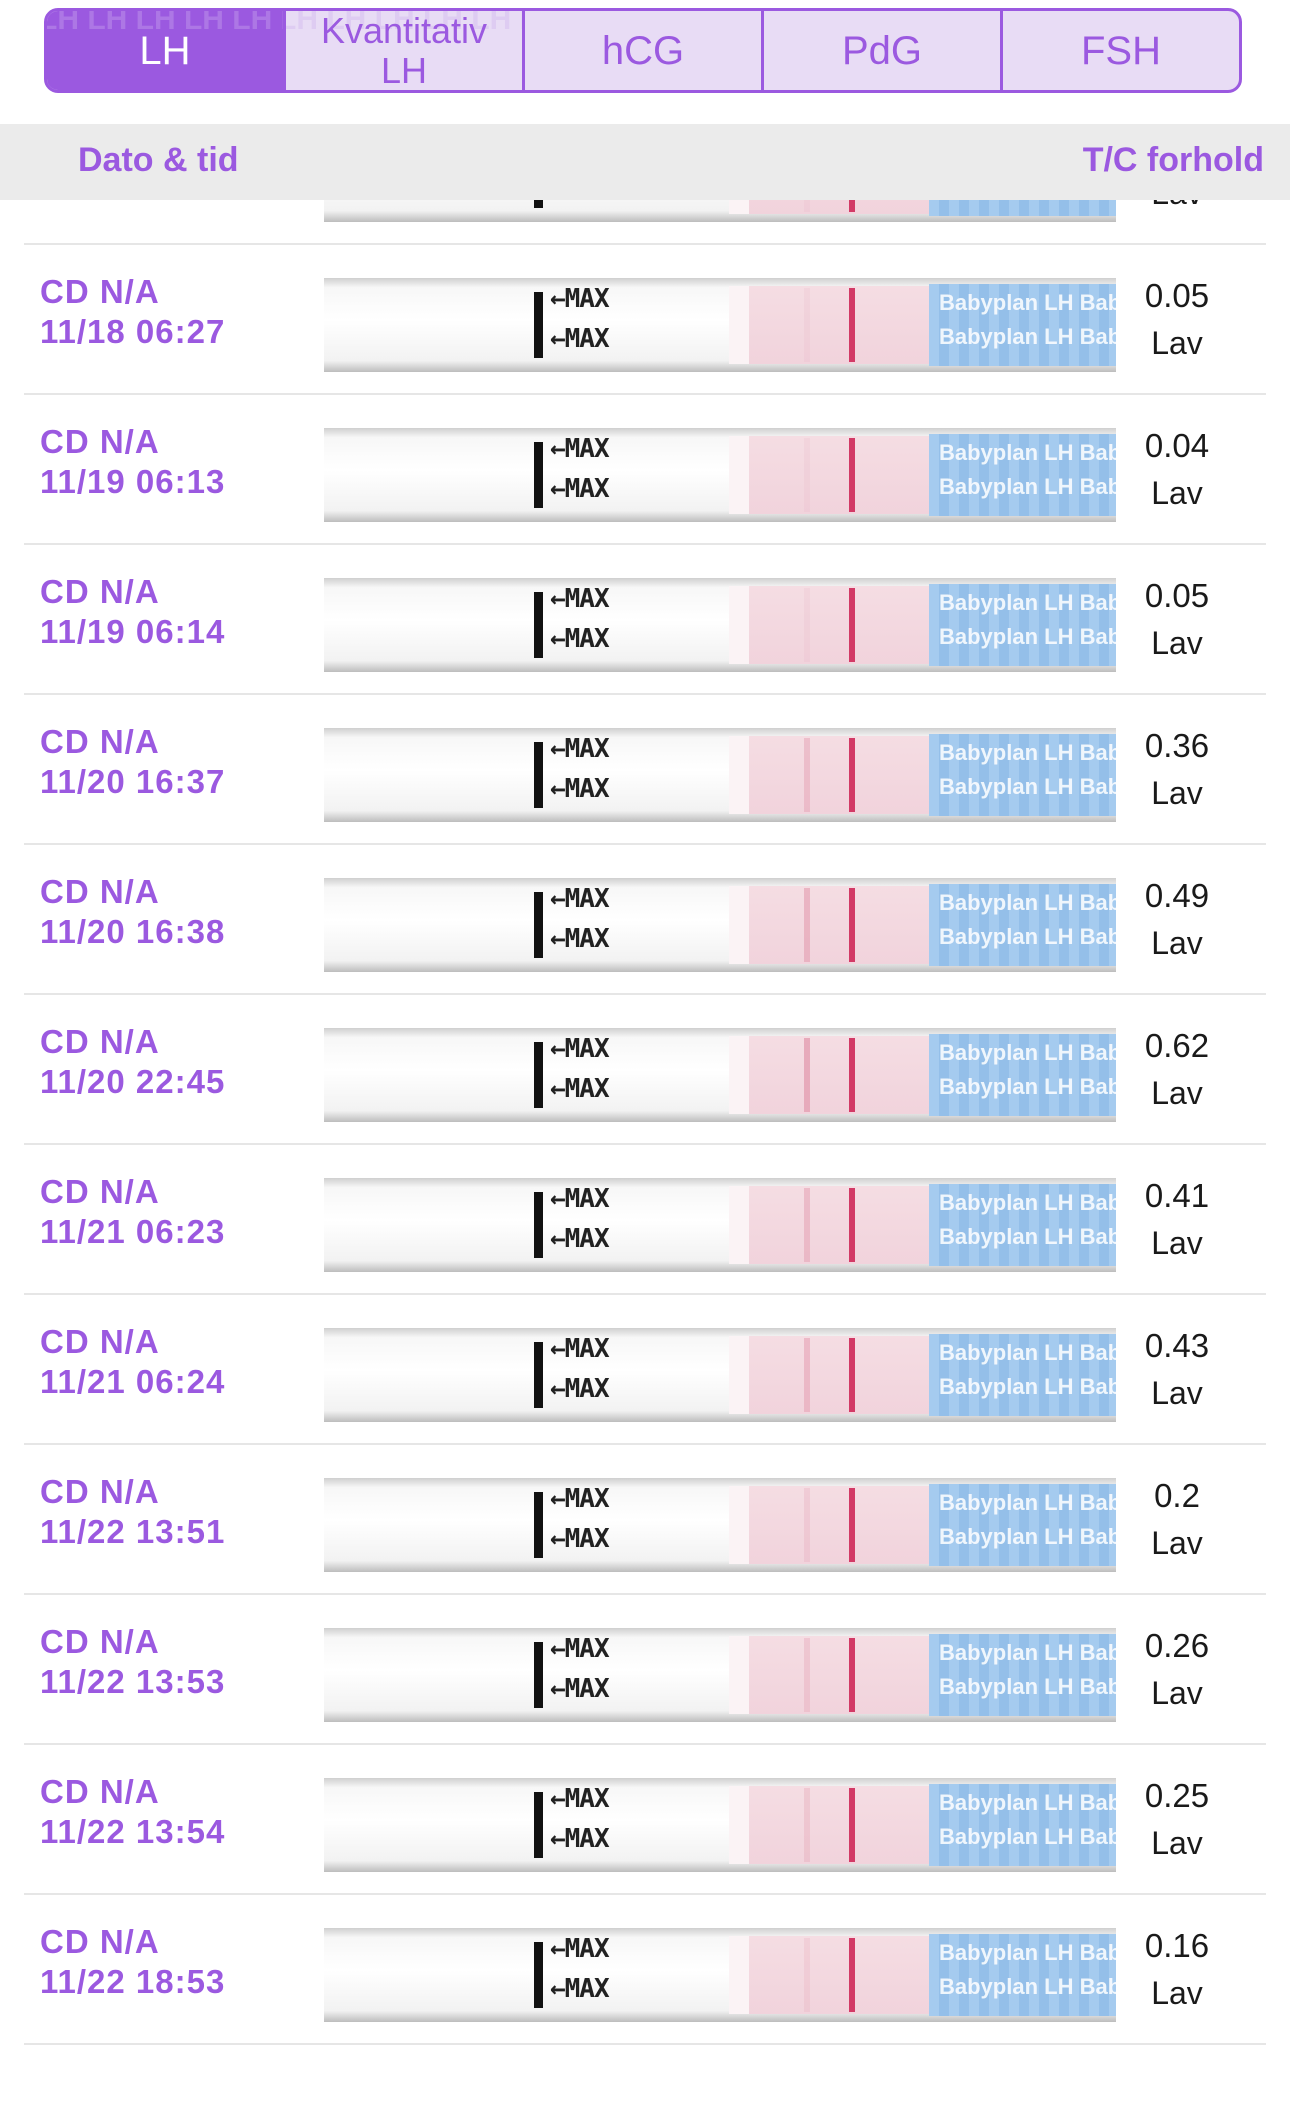 This screenshot has width=1290, height=2105. I want to click on tc-ratio-value: 0.05, so click(1177, 595).